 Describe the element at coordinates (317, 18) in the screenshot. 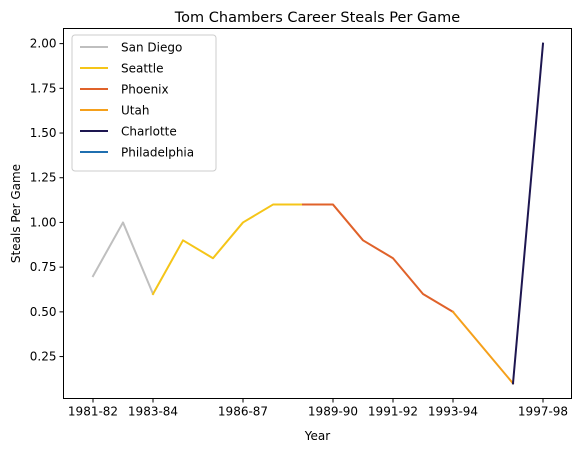

I see `chart-title: Tom Chambers Career Steals Per Game` at that location.